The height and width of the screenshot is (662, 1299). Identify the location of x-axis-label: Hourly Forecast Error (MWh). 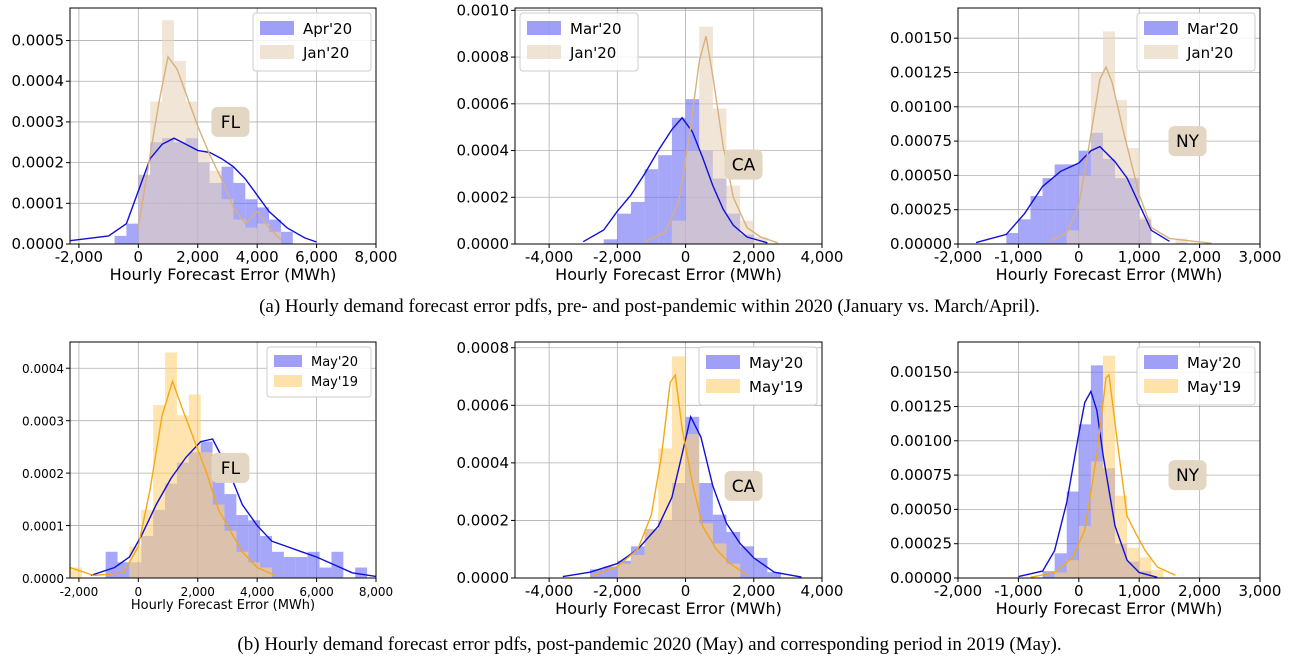
(1109, 274).